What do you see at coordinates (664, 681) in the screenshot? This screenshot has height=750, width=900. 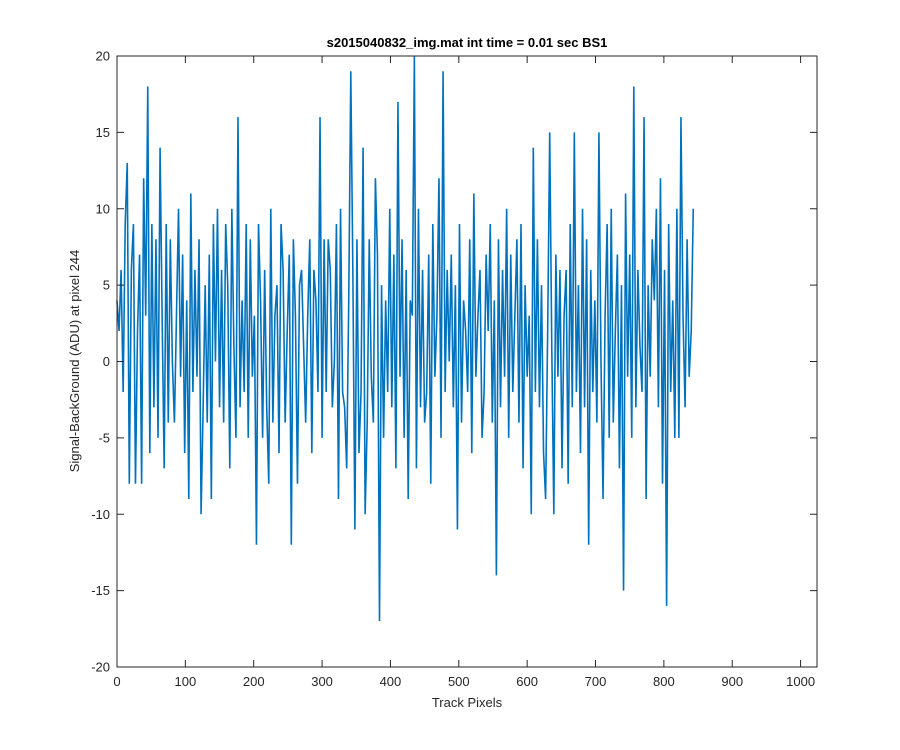 I see `x-tick-label: 800` at bounding box center [664, 681].